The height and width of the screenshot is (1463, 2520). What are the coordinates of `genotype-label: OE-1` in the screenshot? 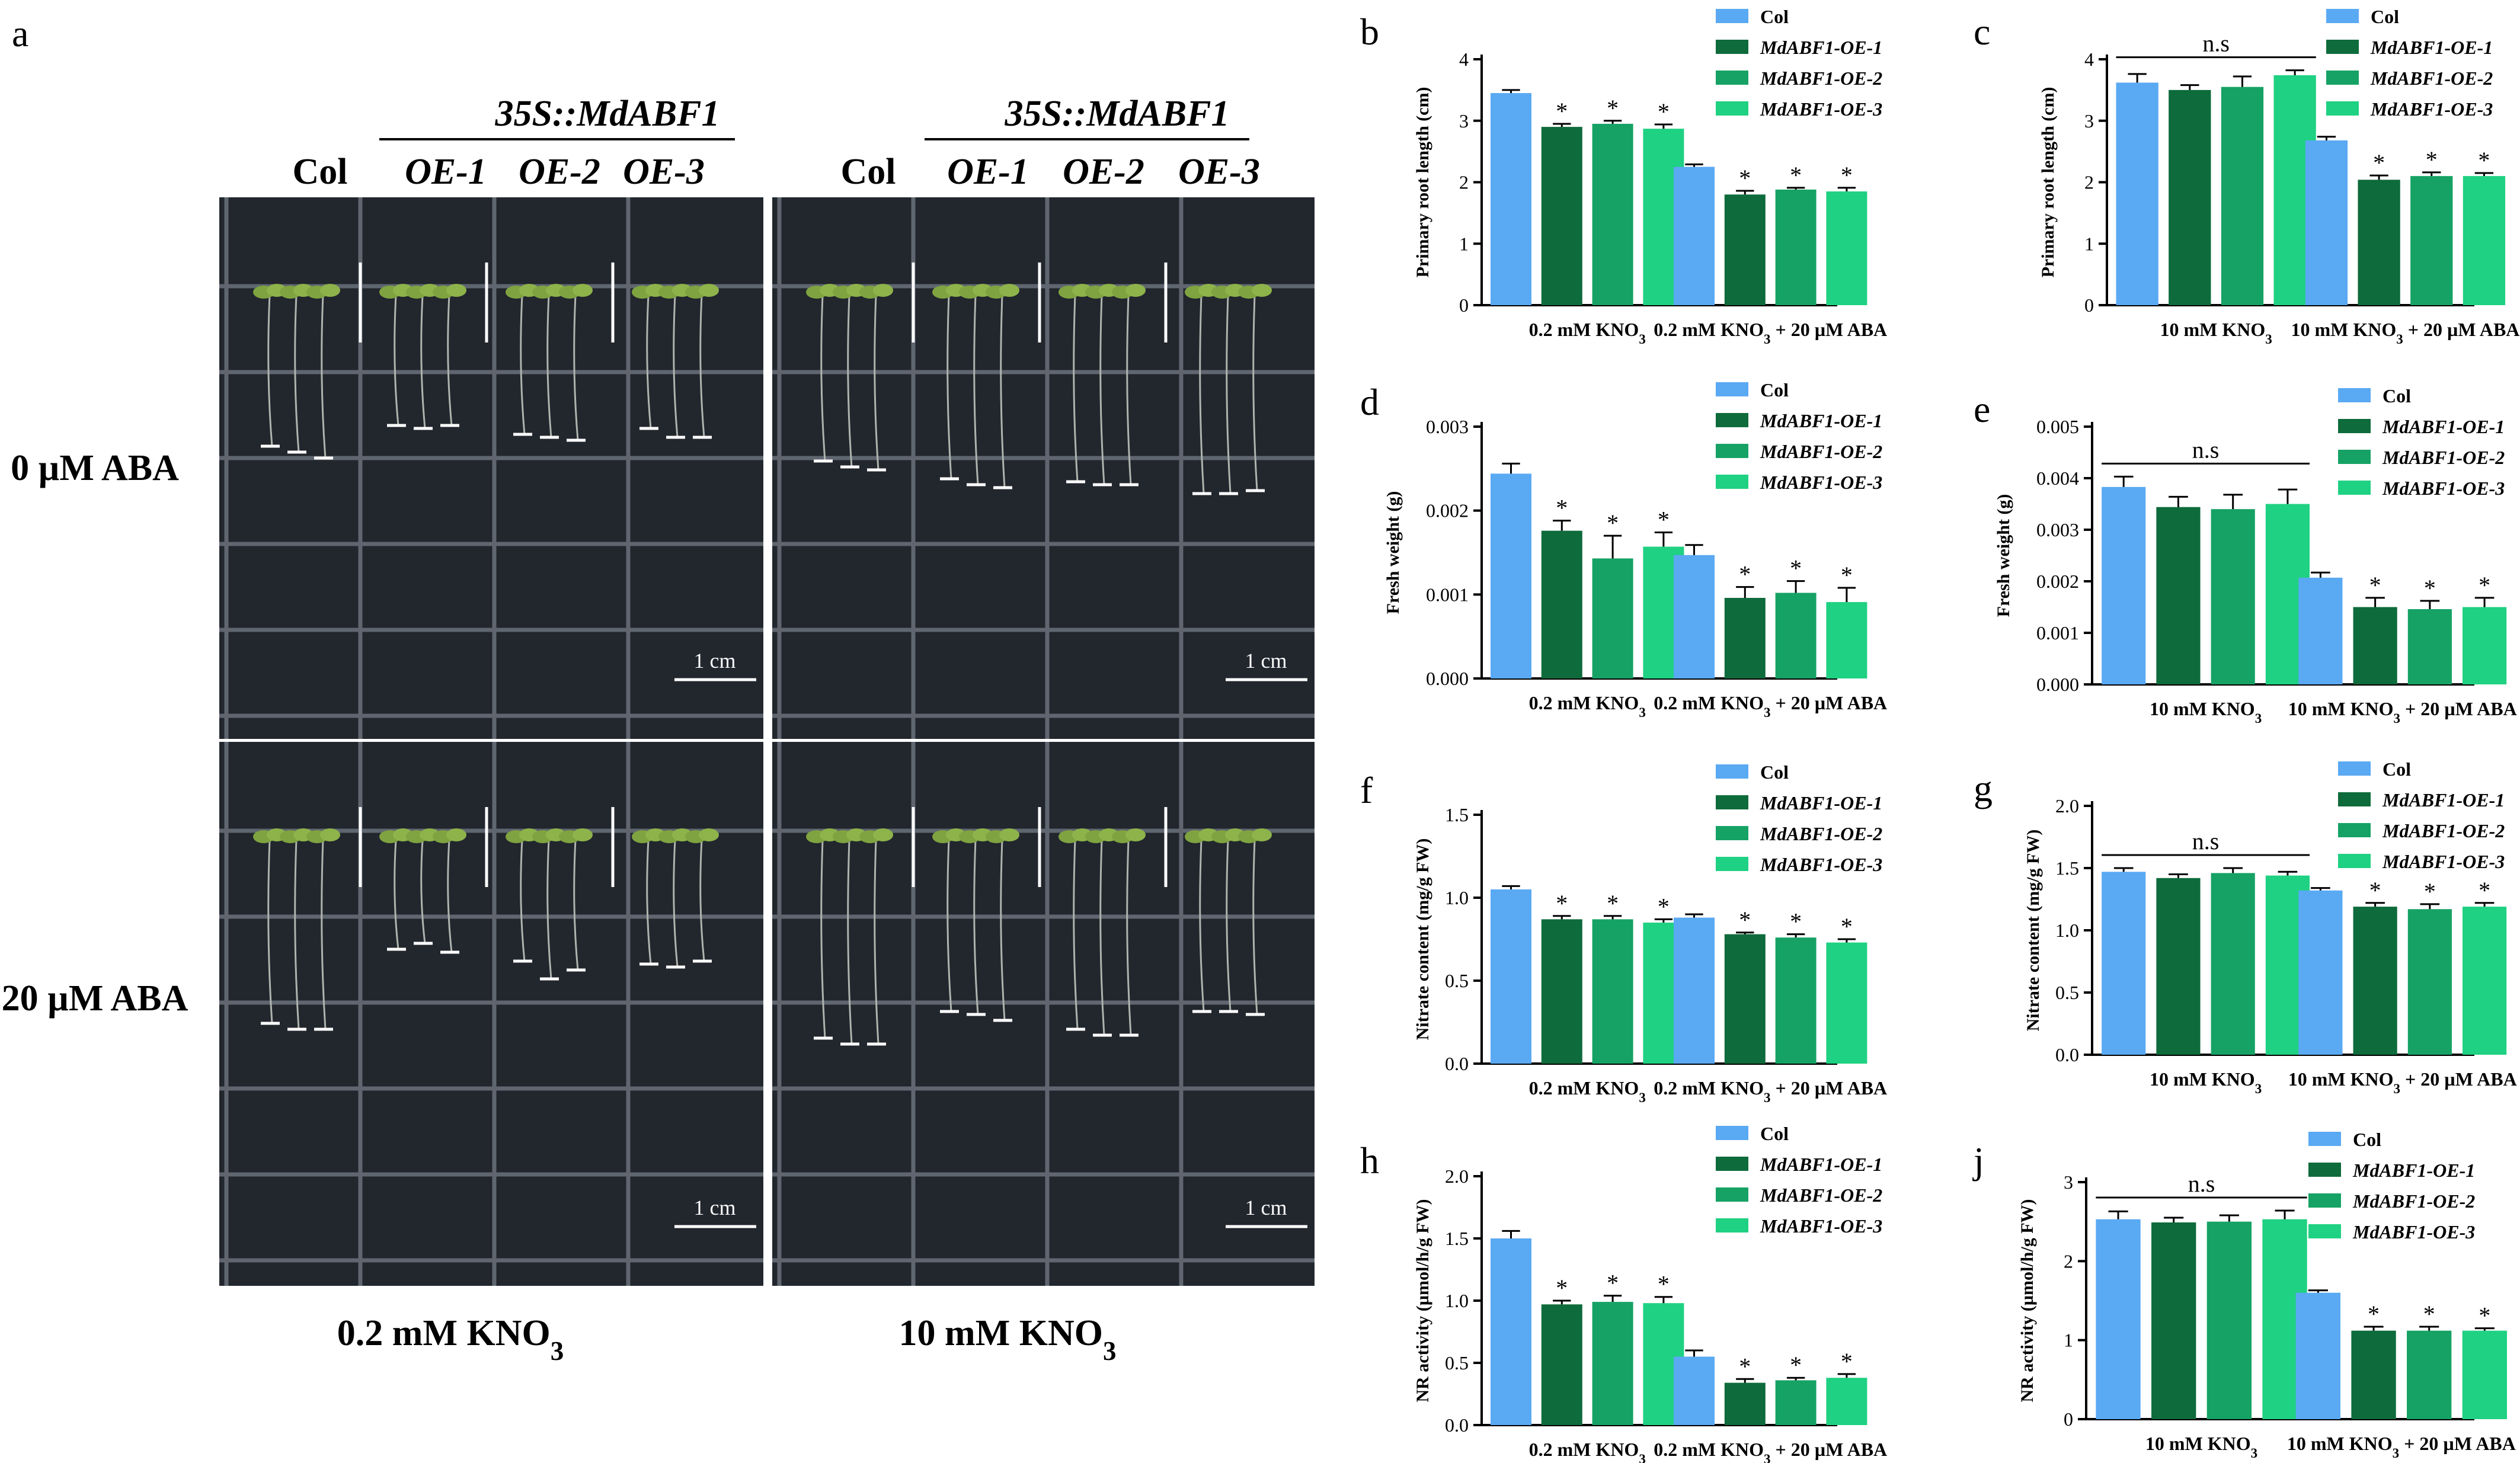 It's located at (988, 172).